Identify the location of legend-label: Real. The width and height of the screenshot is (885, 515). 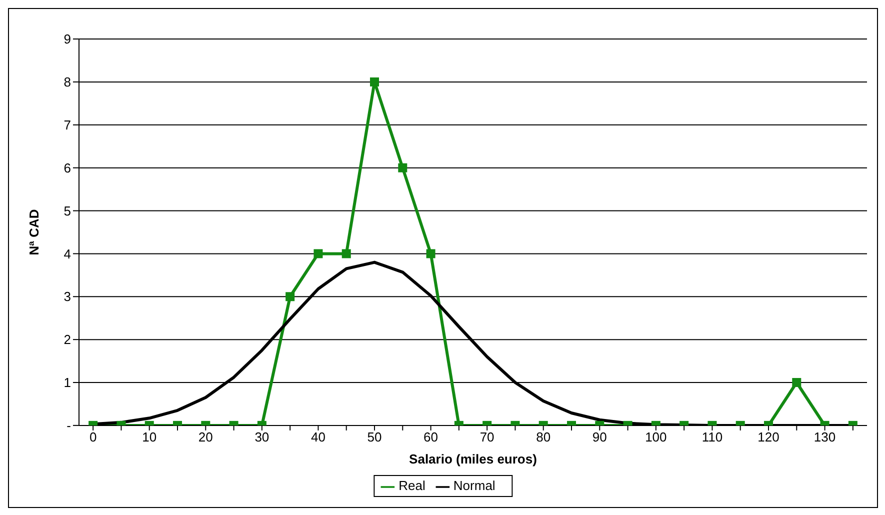
(412, 486).